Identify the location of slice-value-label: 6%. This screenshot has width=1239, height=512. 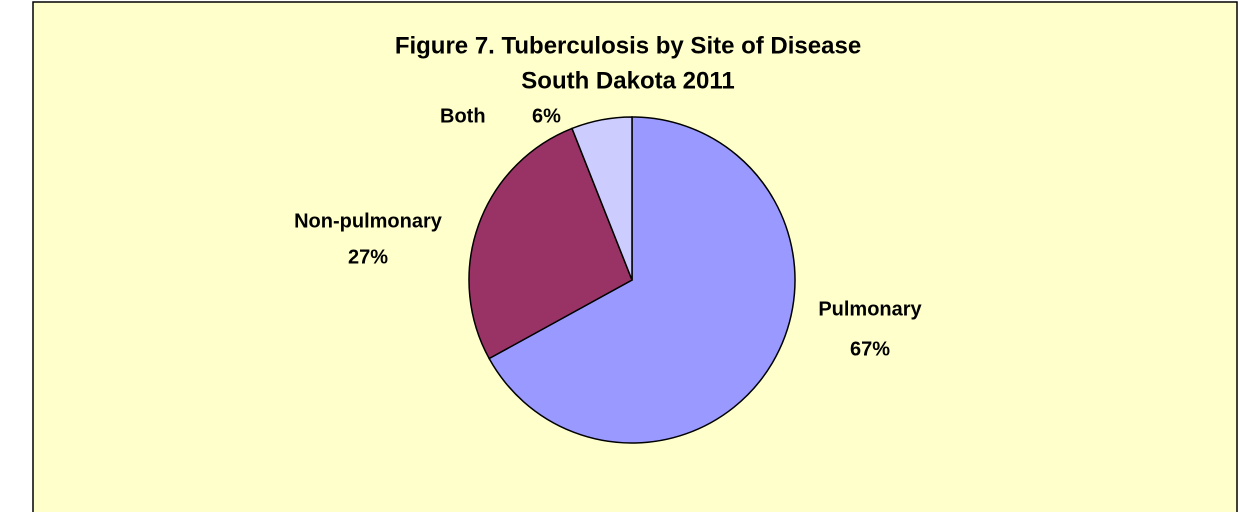
(546, 116).